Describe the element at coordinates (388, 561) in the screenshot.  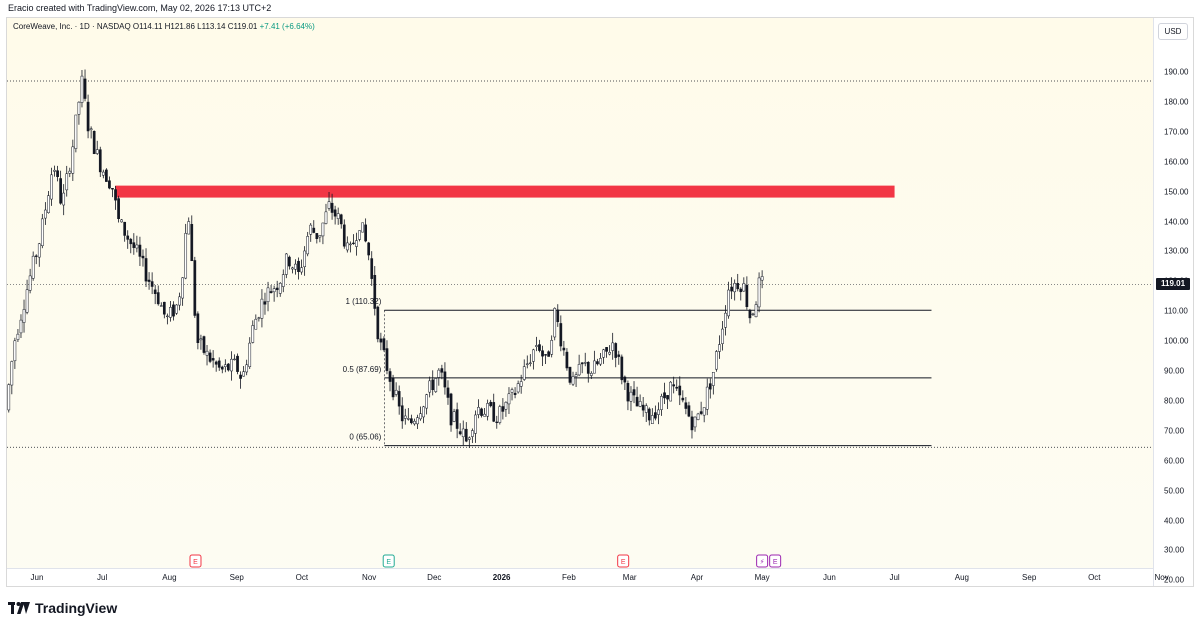
I see `earnings-marker-box` at that location.